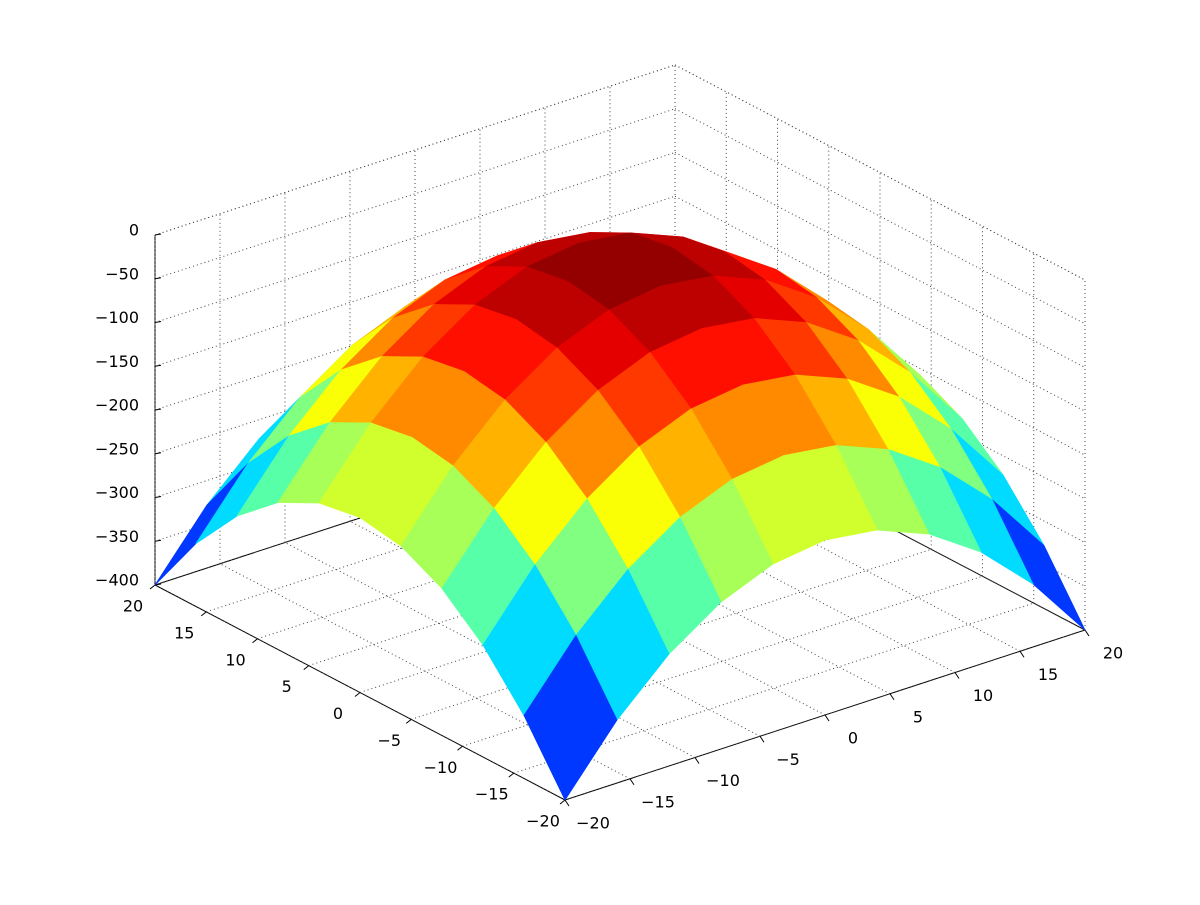  What do you see at coordinates (441, 767) in the screenshot?
I see `y-tick-label: −10` at bounding box center [441, 767].